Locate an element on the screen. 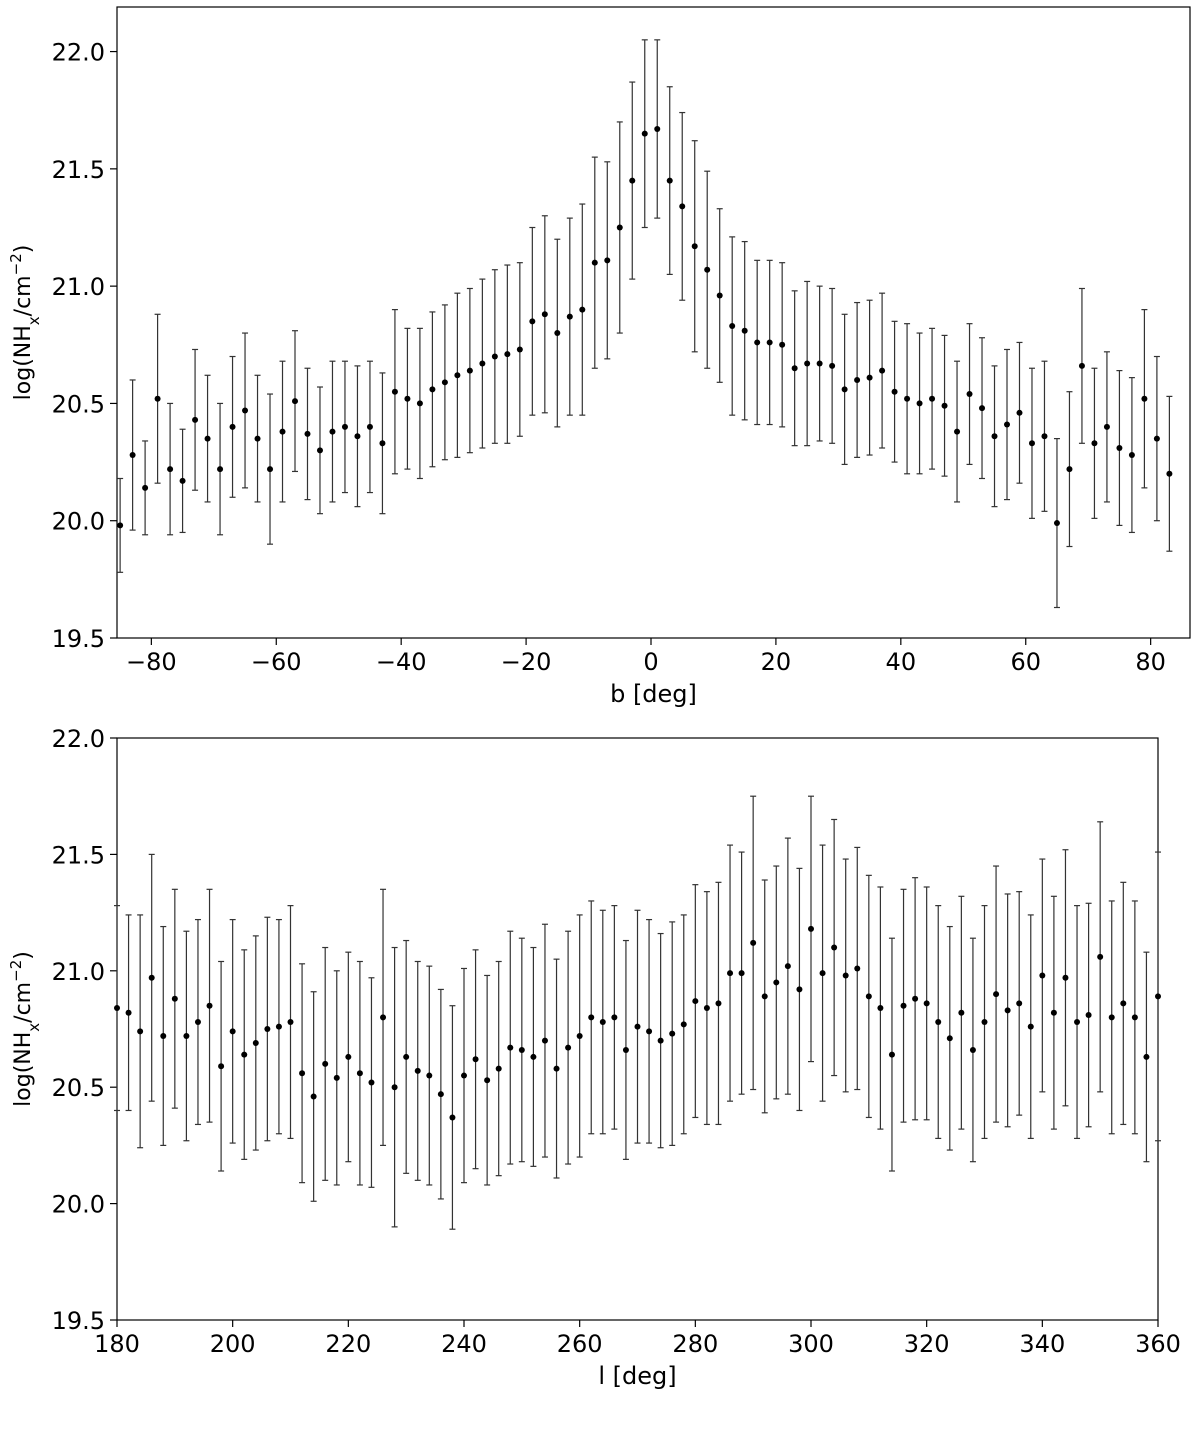 The image size is (1200, 1450). x-tick-label: −80 is located at coordinates (151, 662).